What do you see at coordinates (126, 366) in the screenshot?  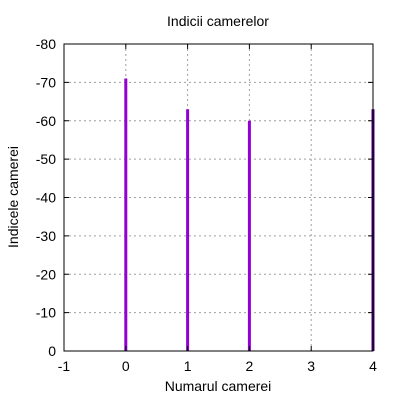 I see `x-tick-label: 0` at bounding box center [126, 366].